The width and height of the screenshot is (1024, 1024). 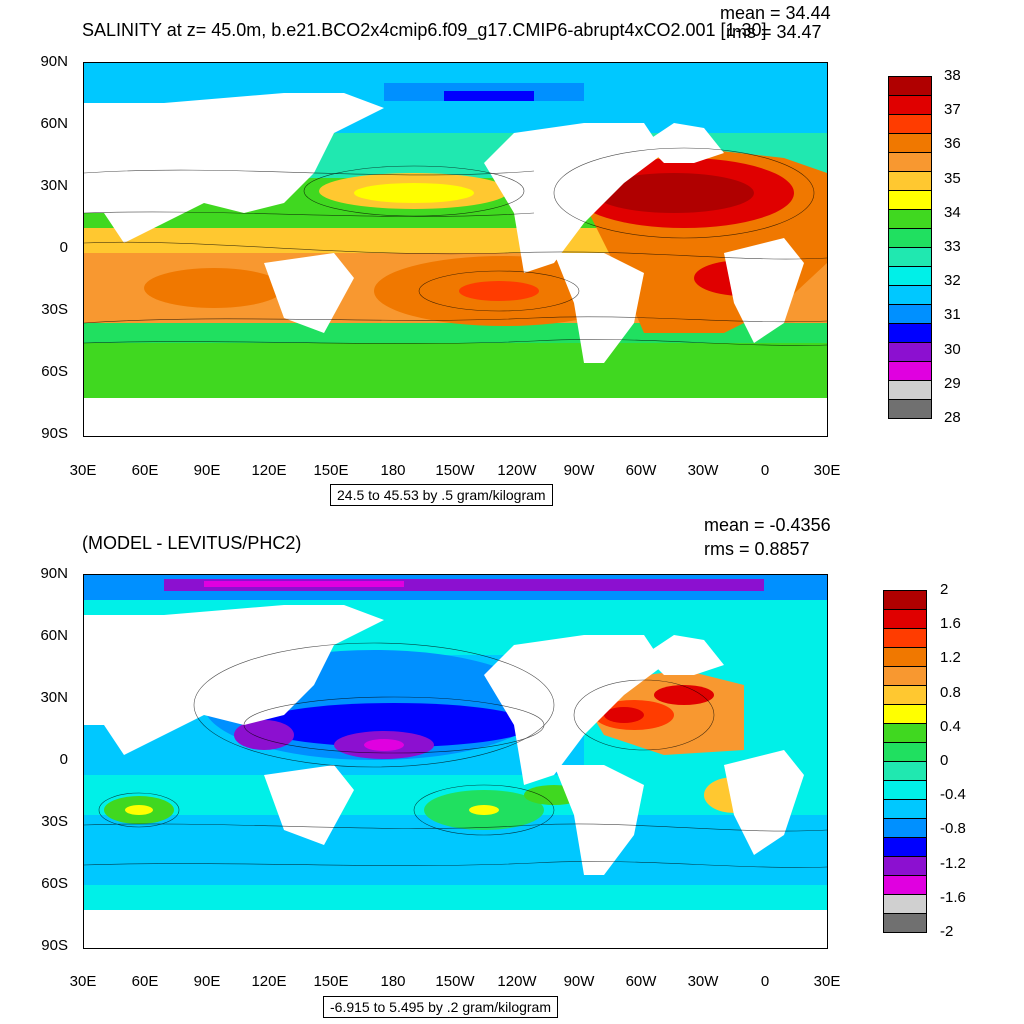 I want to click on colorbar-label: -0.4, so click(x=953, y=795).